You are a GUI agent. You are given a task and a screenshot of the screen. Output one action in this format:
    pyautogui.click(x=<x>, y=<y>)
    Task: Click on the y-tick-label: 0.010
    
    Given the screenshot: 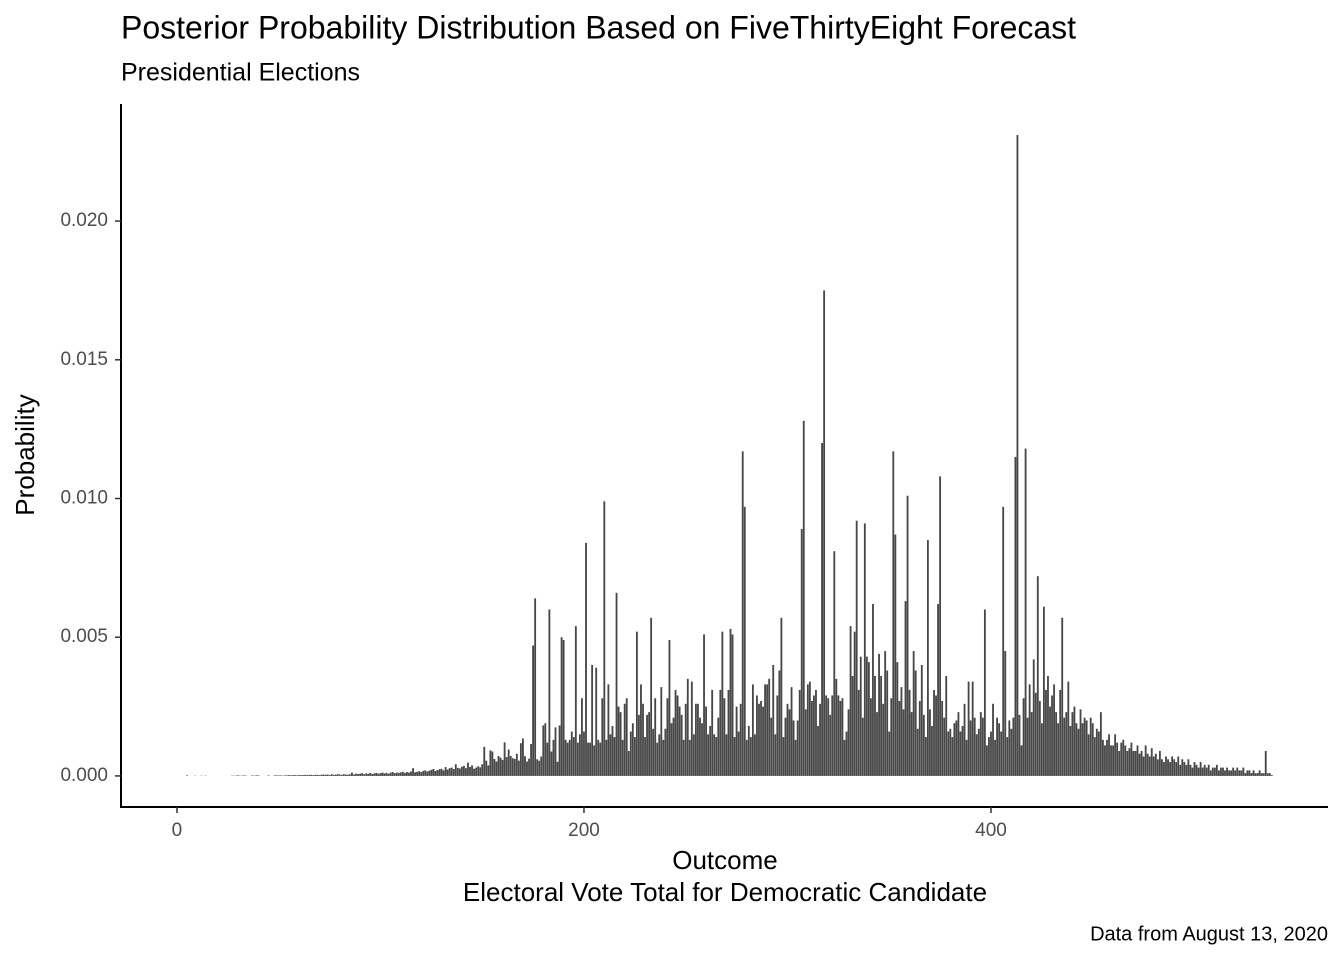 What is the action you would take?
    pyautogui.click(x=84, y=498)
    